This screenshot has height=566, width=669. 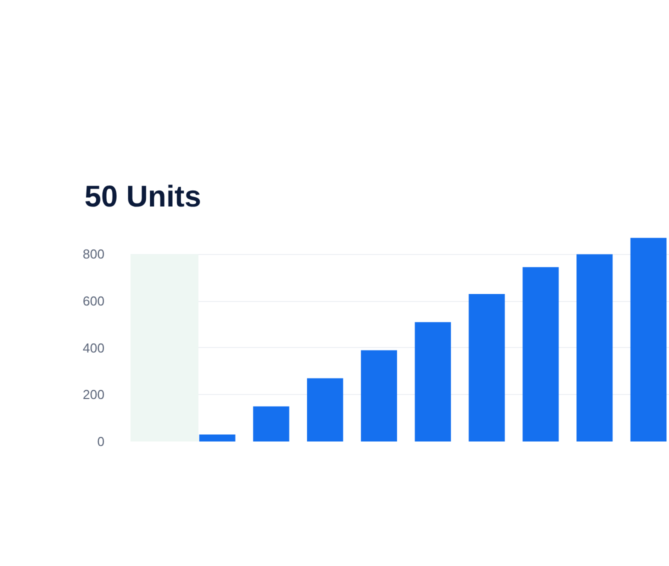 I want to click on y-tick-label: 400, so click(x=93, y=348).